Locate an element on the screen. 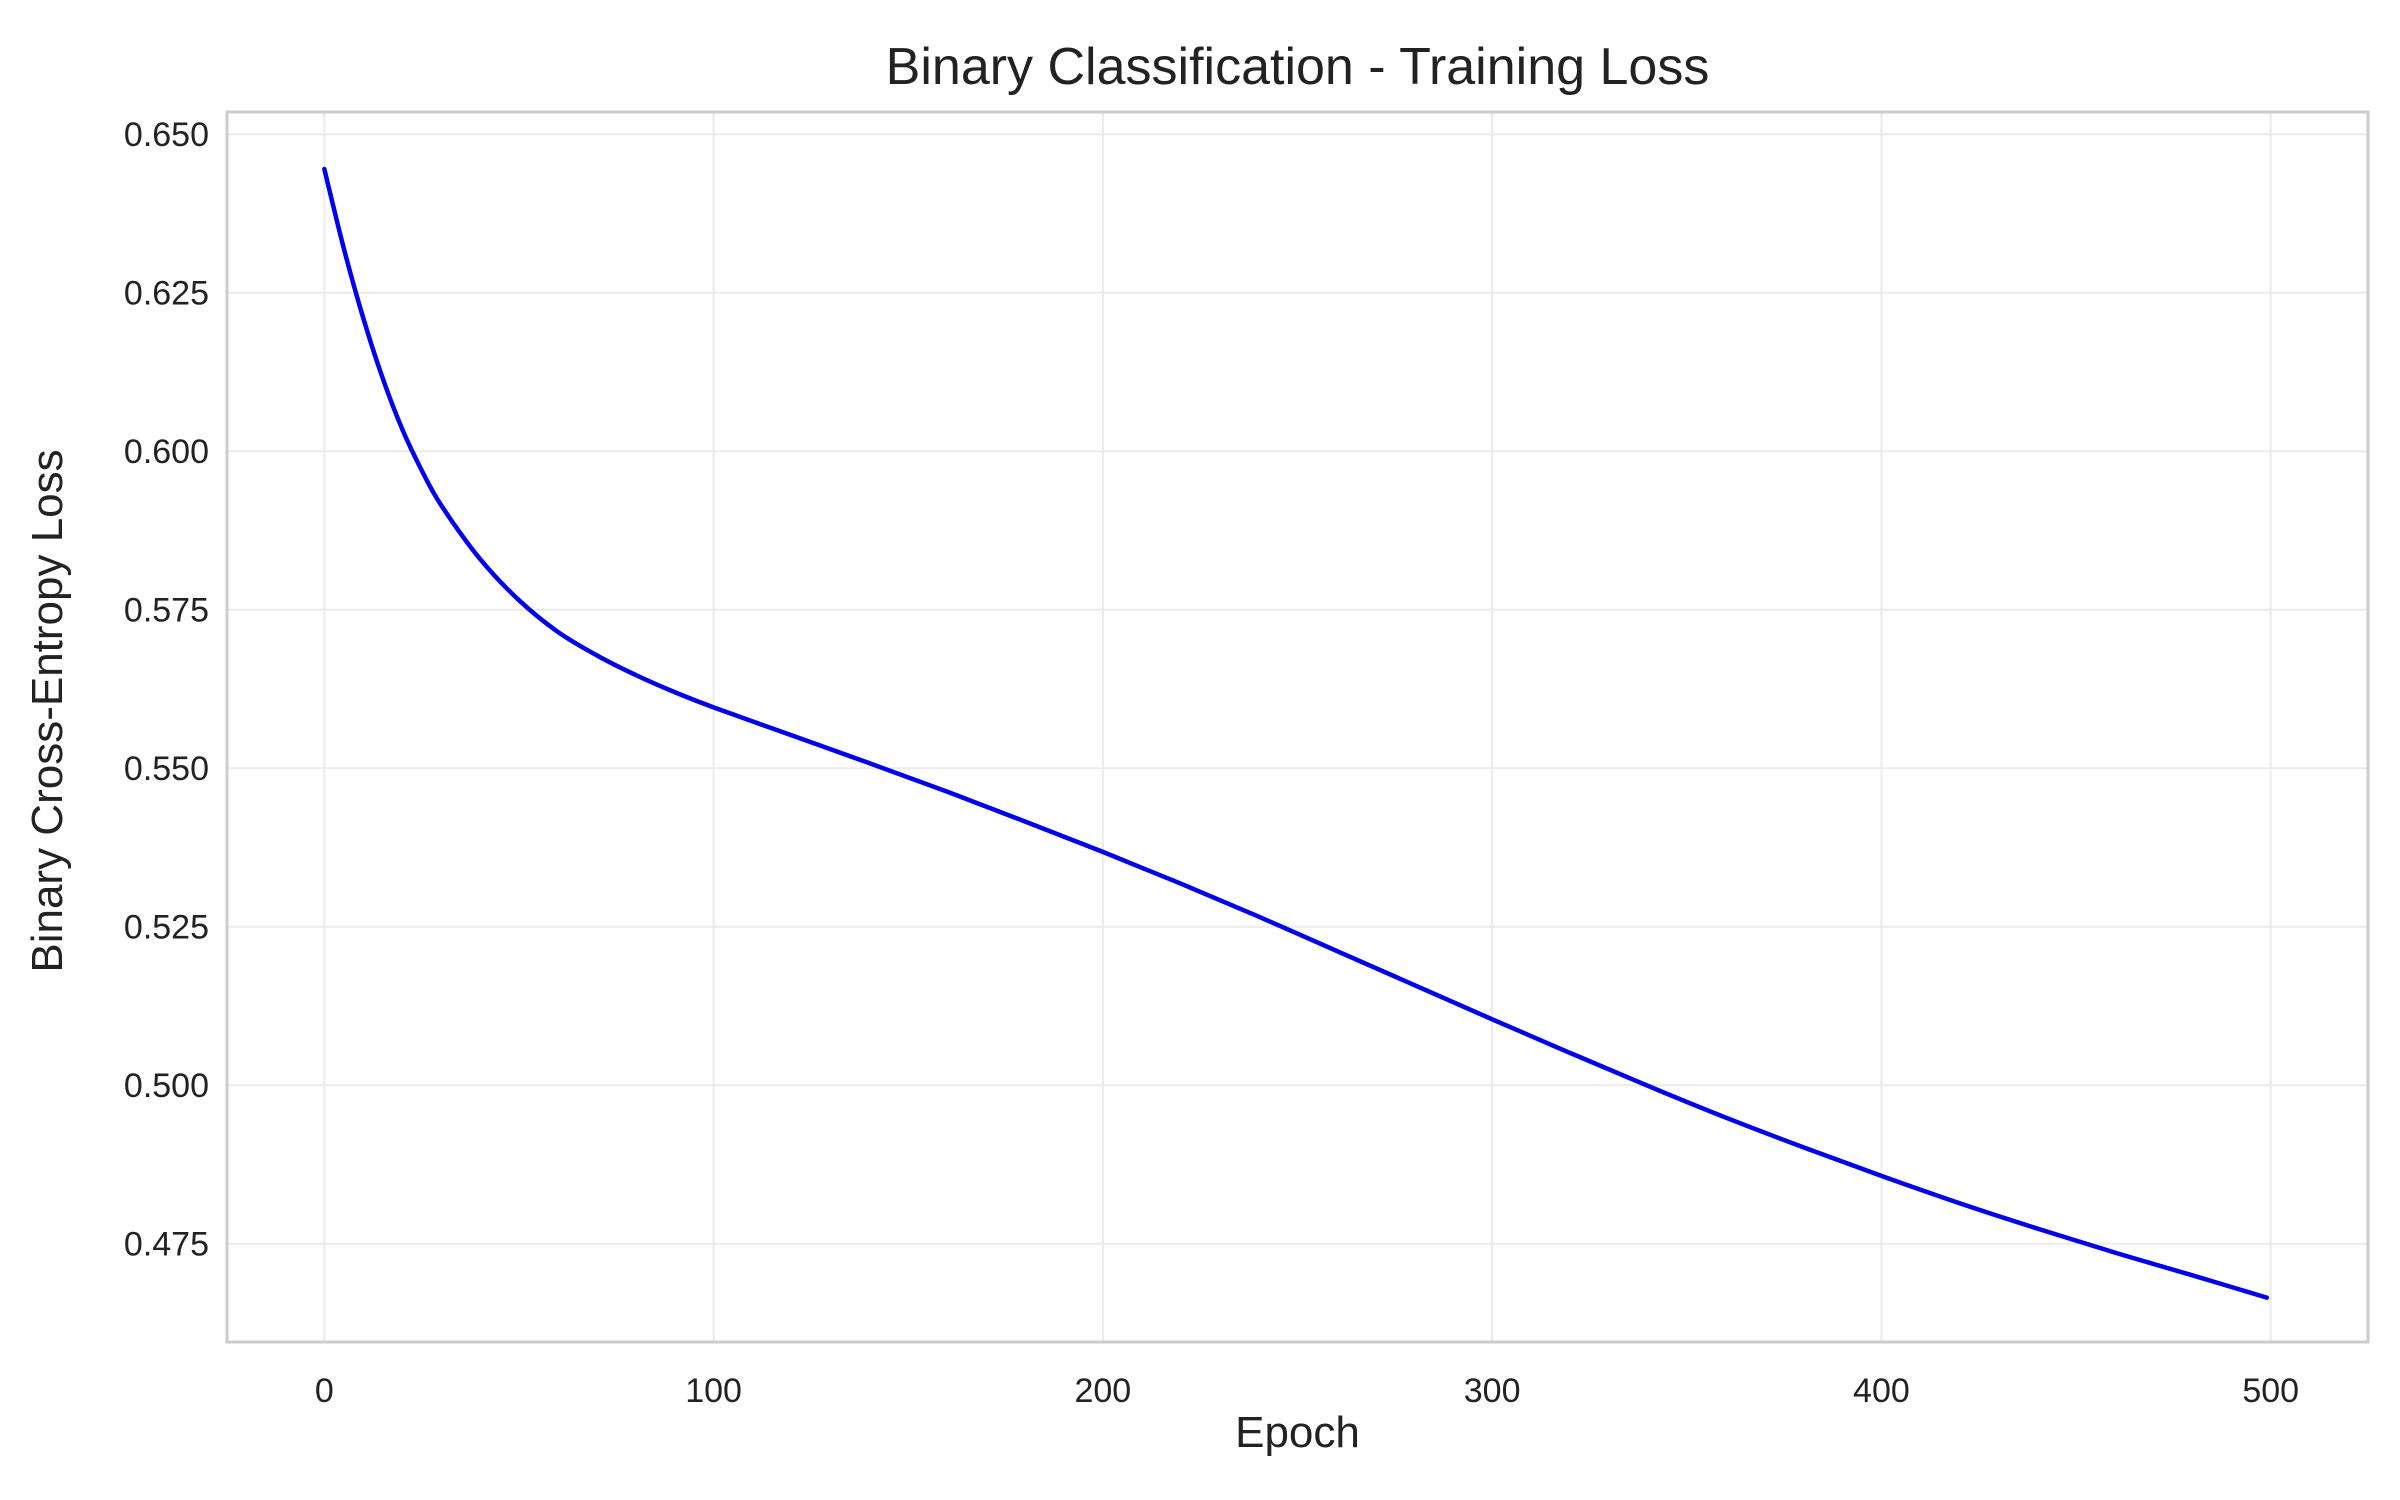 The image size is (2400, 1500). y-tick-label: 0.600 is located at coordinates (166, 452).